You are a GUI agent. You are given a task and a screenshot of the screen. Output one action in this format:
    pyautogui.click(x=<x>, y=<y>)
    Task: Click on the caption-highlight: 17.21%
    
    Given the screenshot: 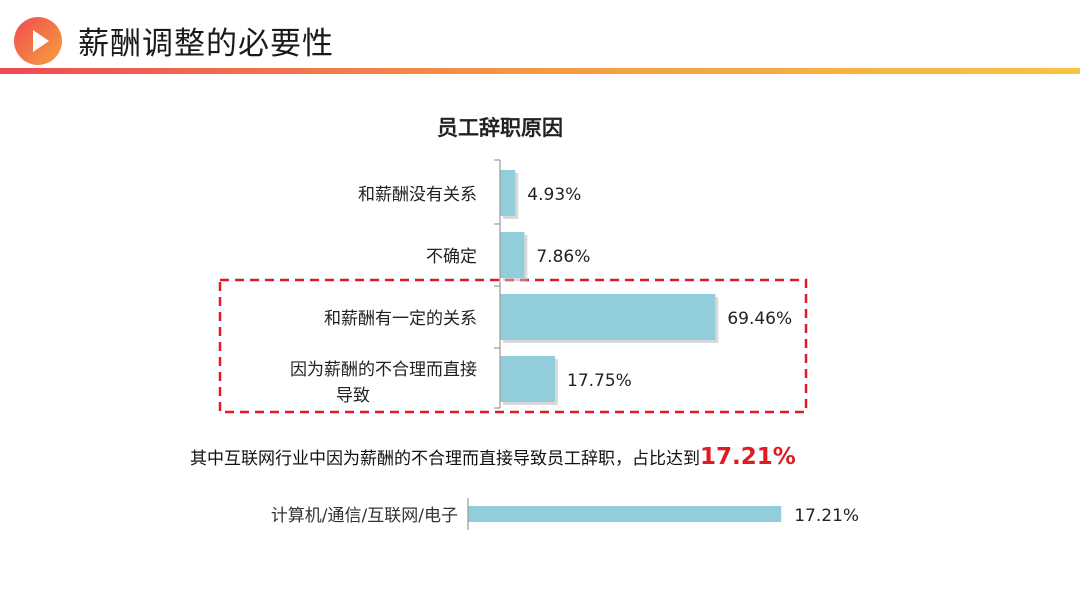 What is the action you would take?
    pyautogui.click(x=748, y=457)
    